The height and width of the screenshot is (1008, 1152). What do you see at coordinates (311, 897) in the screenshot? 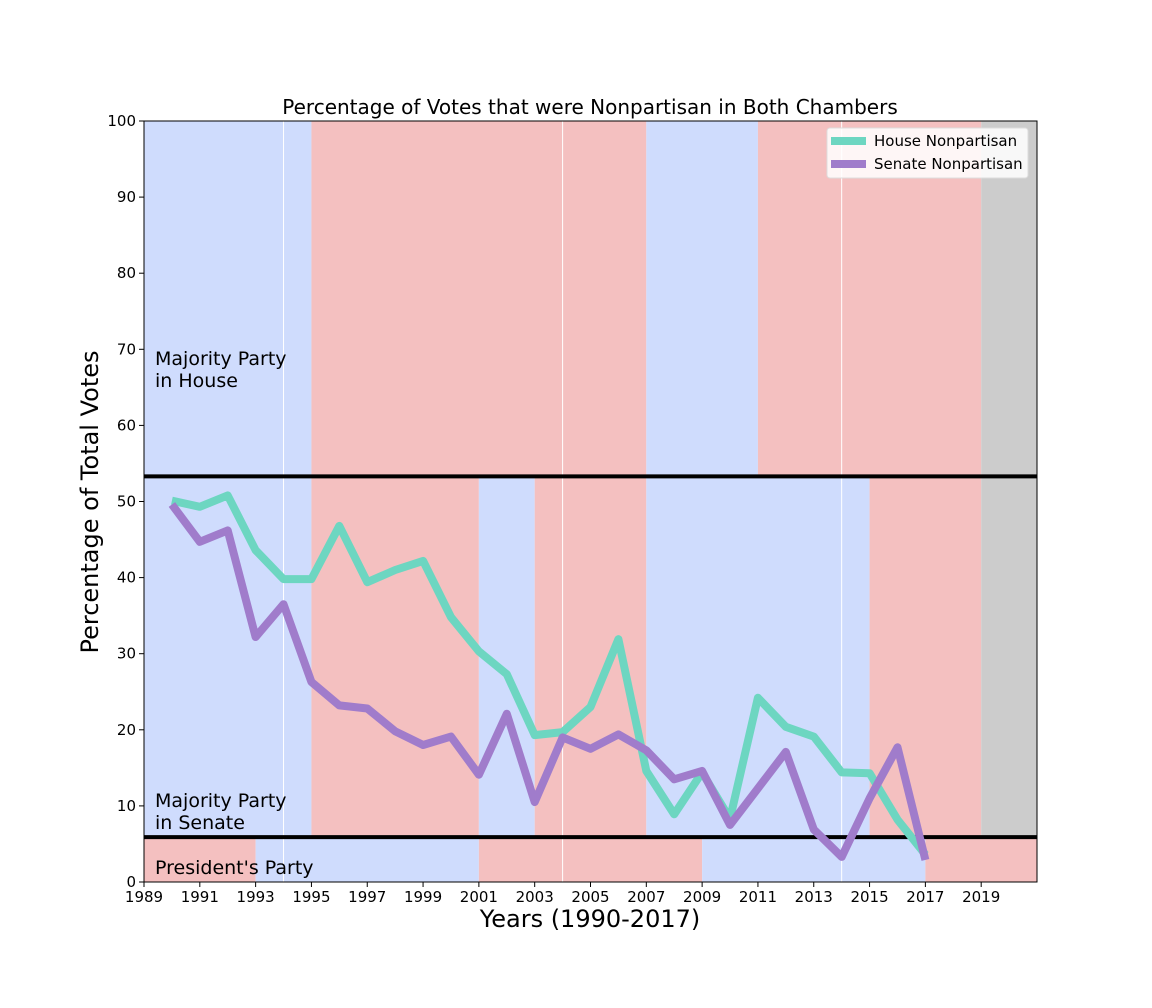
I see `x-tick-label: 1995` at bounding box center [311, 897].